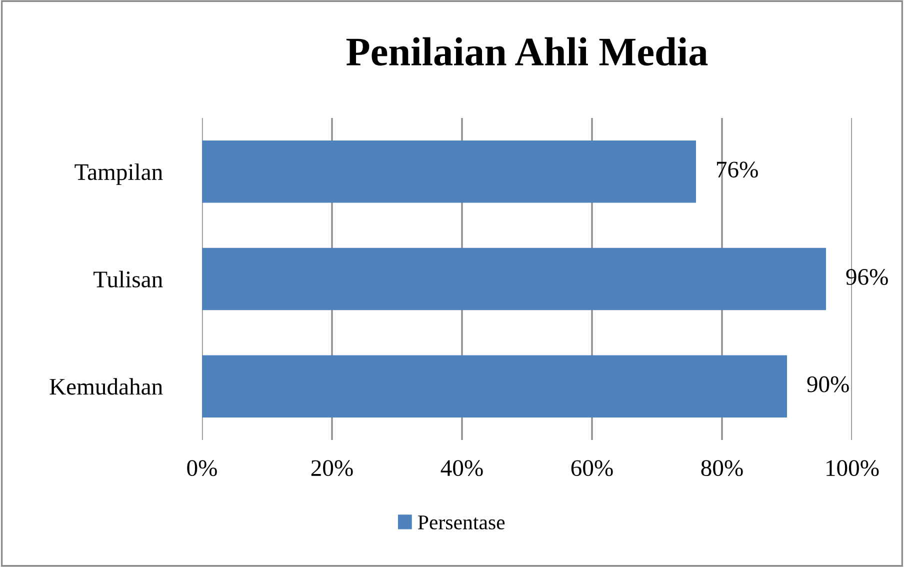  Describe the element at coordinates (106, 386) in the screenshot. I see `y-tick-label: Kemudahan` at that location.